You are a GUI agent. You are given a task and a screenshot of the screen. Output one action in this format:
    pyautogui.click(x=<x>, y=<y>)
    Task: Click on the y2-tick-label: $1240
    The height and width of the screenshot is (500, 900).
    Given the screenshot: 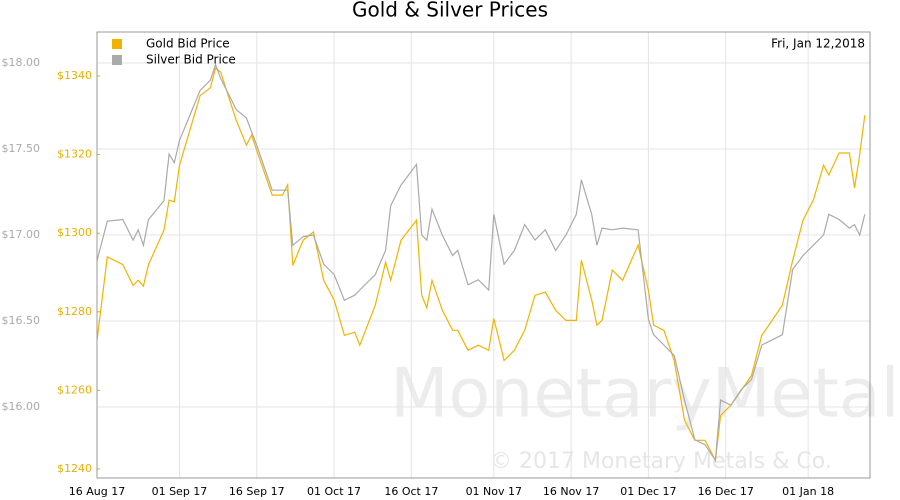 What is the action you would take?
    pyautogui.click(x=74, y=468)
    